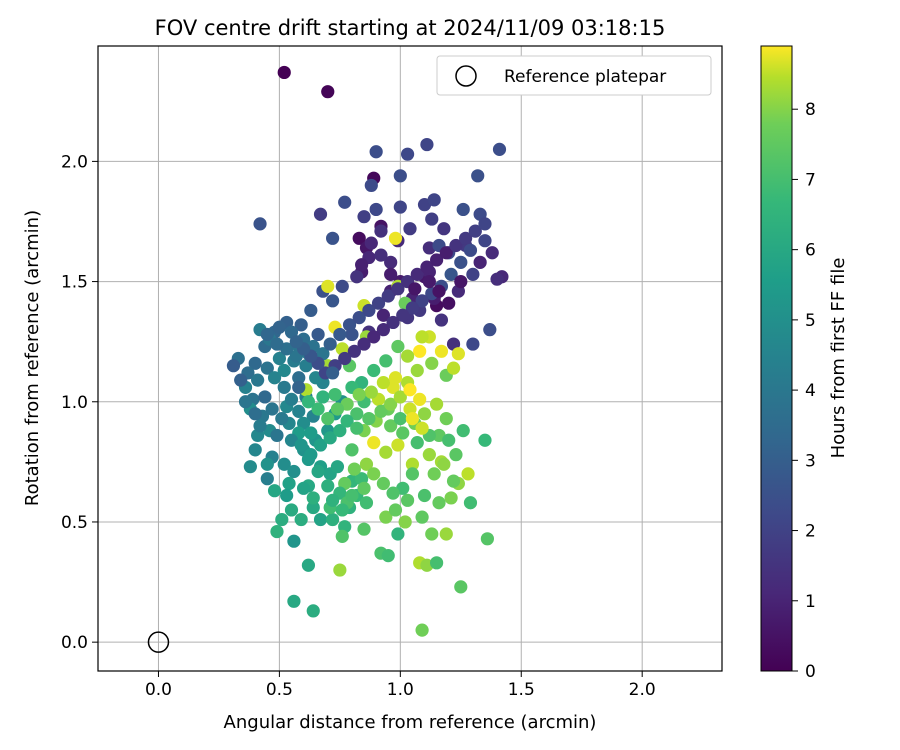 The height and width of the screenshot is (750, 900). What do you see at coordinates (810, 110) in the screenshot?
I see `colorbar-tick-label: 8` at bounding box center [810, 110].